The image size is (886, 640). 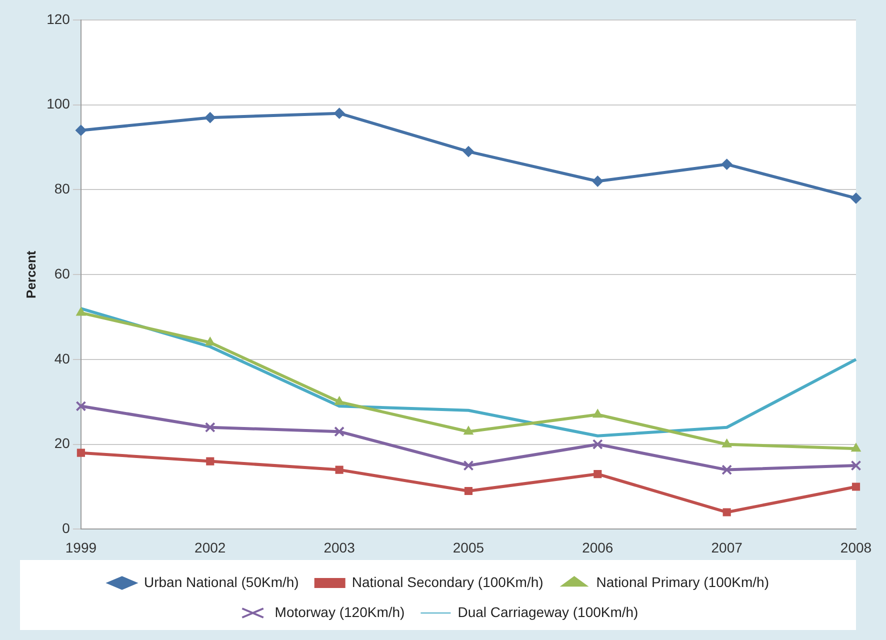 I want to click on x-tick-label: 2005, so click(x=468, y=547).